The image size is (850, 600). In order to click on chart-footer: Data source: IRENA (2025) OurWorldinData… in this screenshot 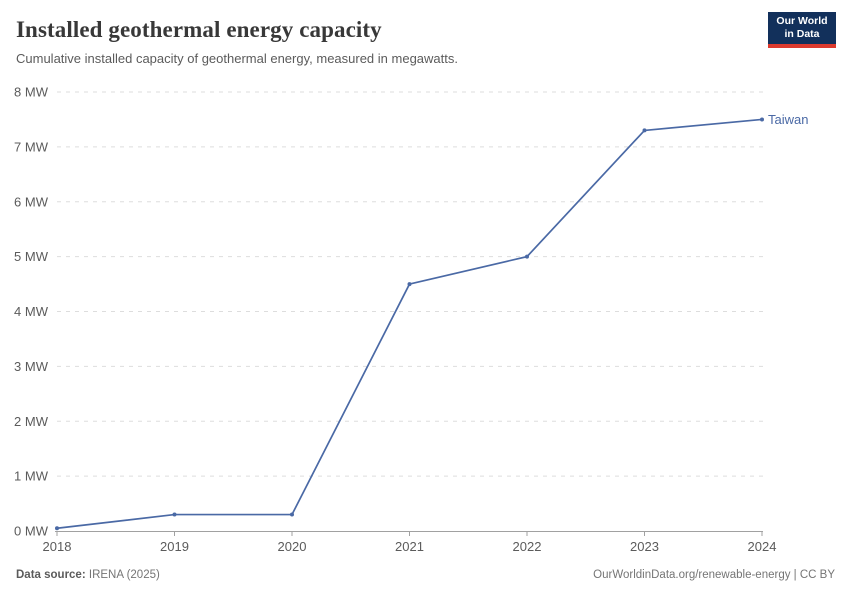, I will do `click(425, 575)`.